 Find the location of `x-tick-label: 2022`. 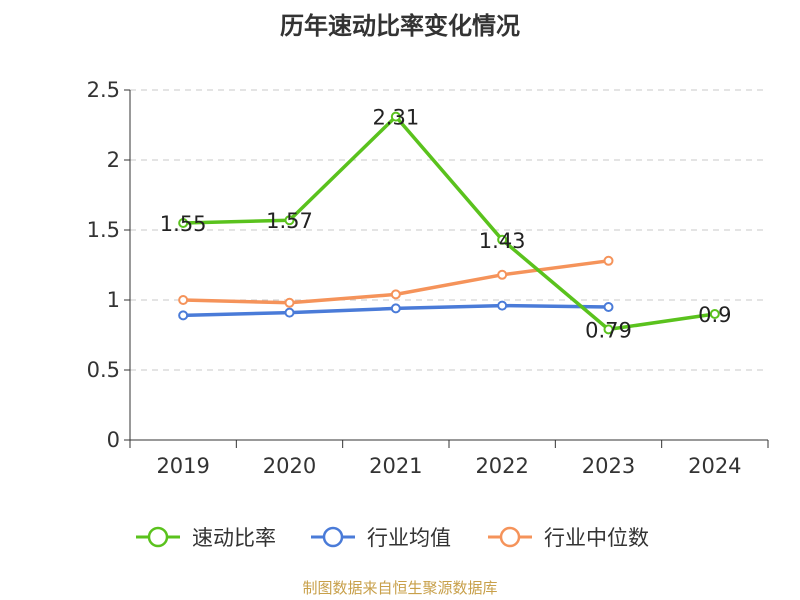

x-tick-label: 2022 is located at coordinates (501, 466).